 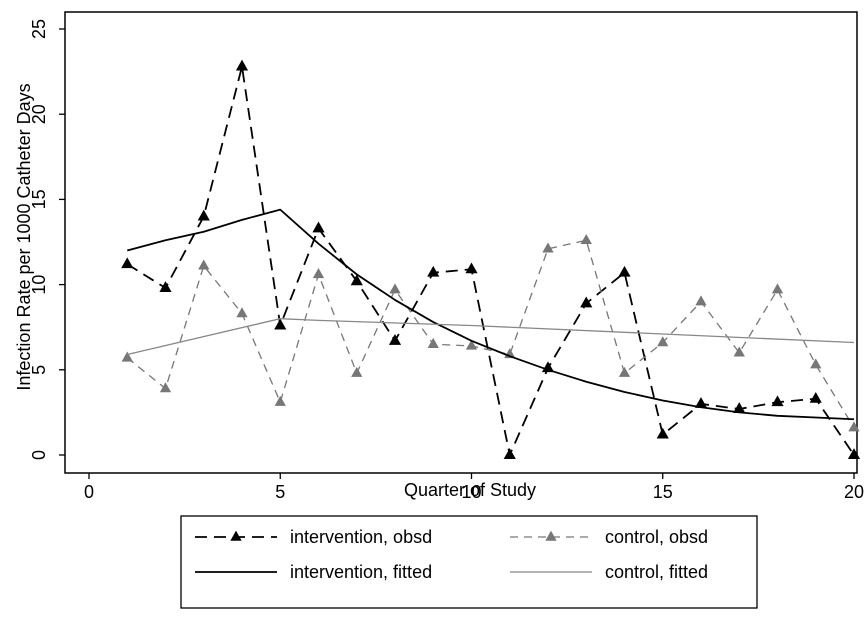 I want to click on y-tick-label: 15, so click(x=39, y=199).